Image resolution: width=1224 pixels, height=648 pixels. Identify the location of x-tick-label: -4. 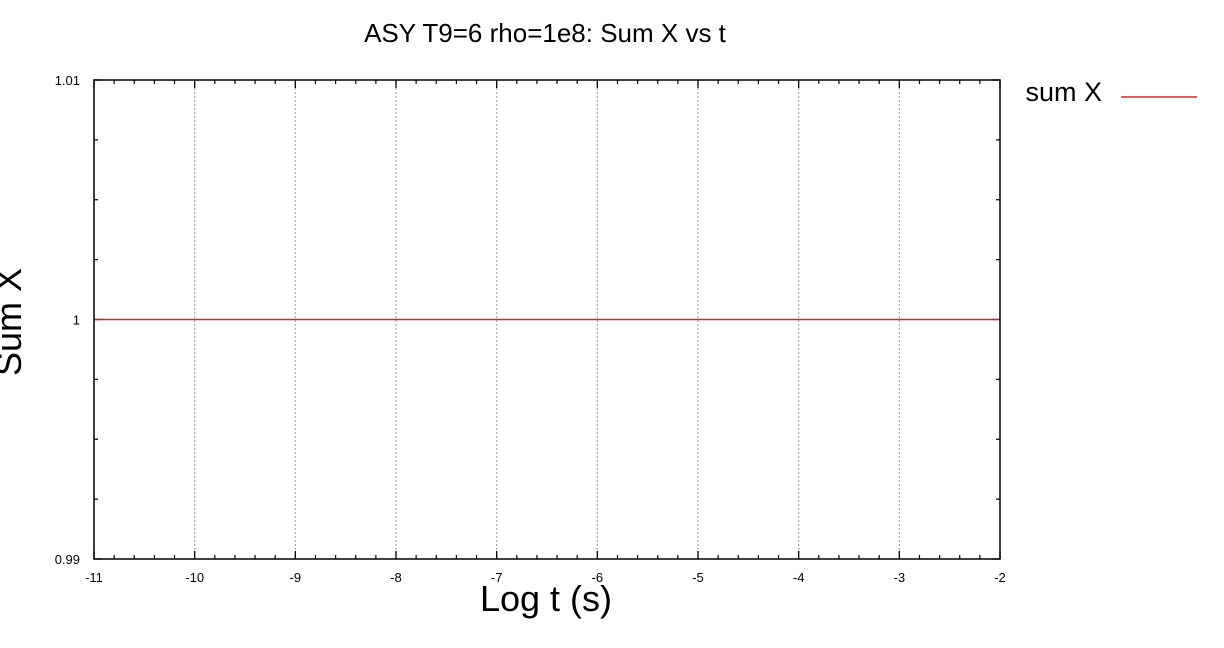
(799, 577).